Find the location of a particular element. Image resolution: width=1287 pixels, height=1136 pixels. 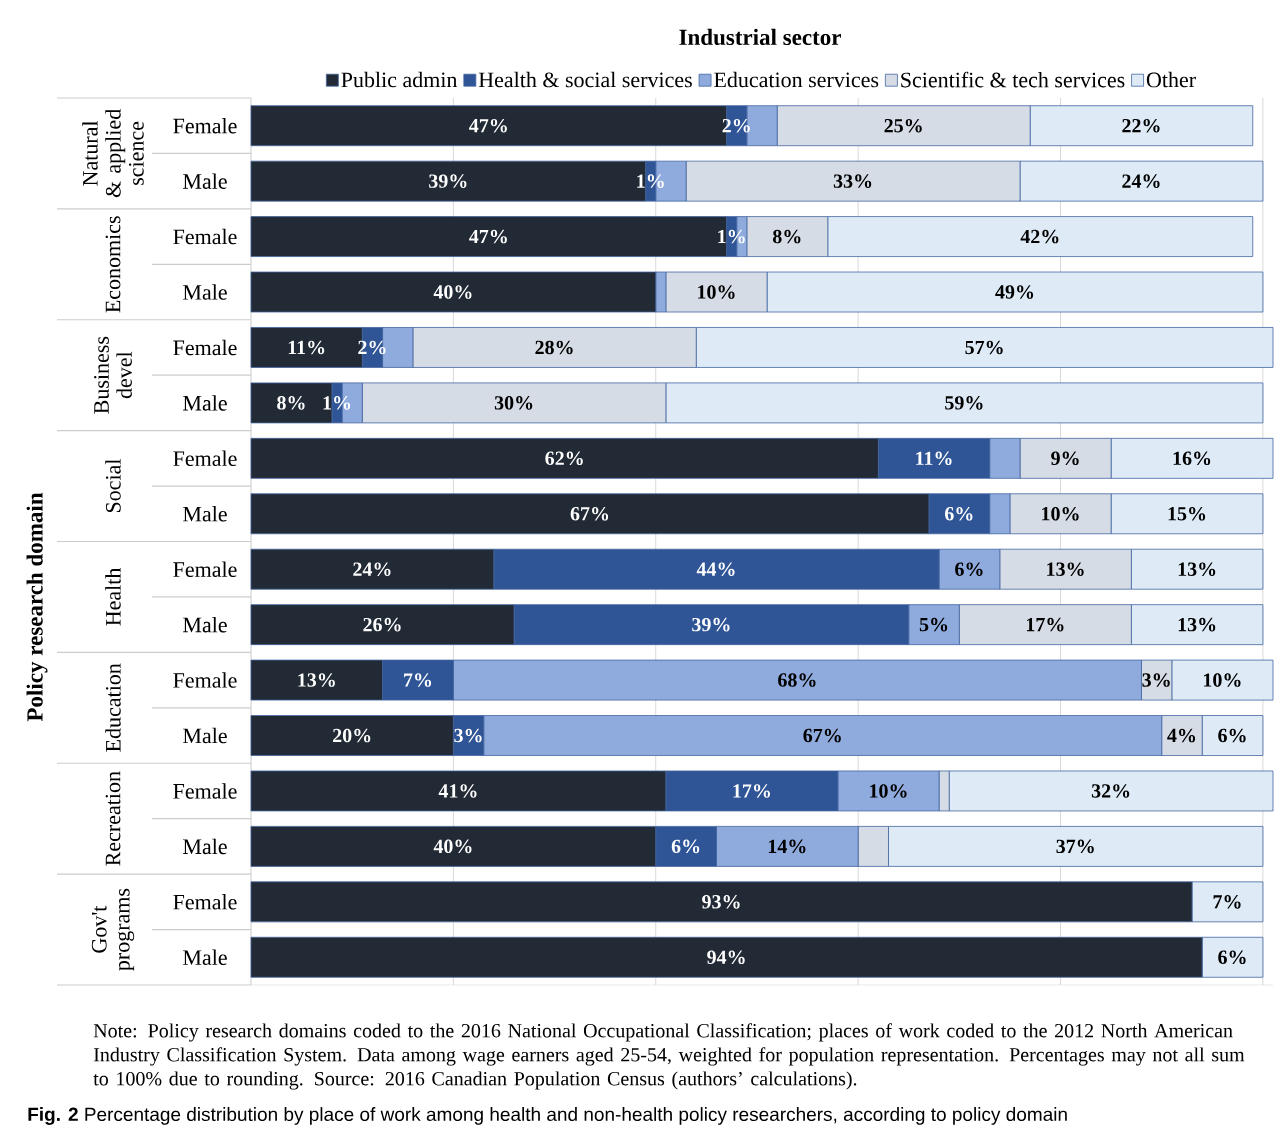

data-label: 22% is located at coordinates (1141, 125).